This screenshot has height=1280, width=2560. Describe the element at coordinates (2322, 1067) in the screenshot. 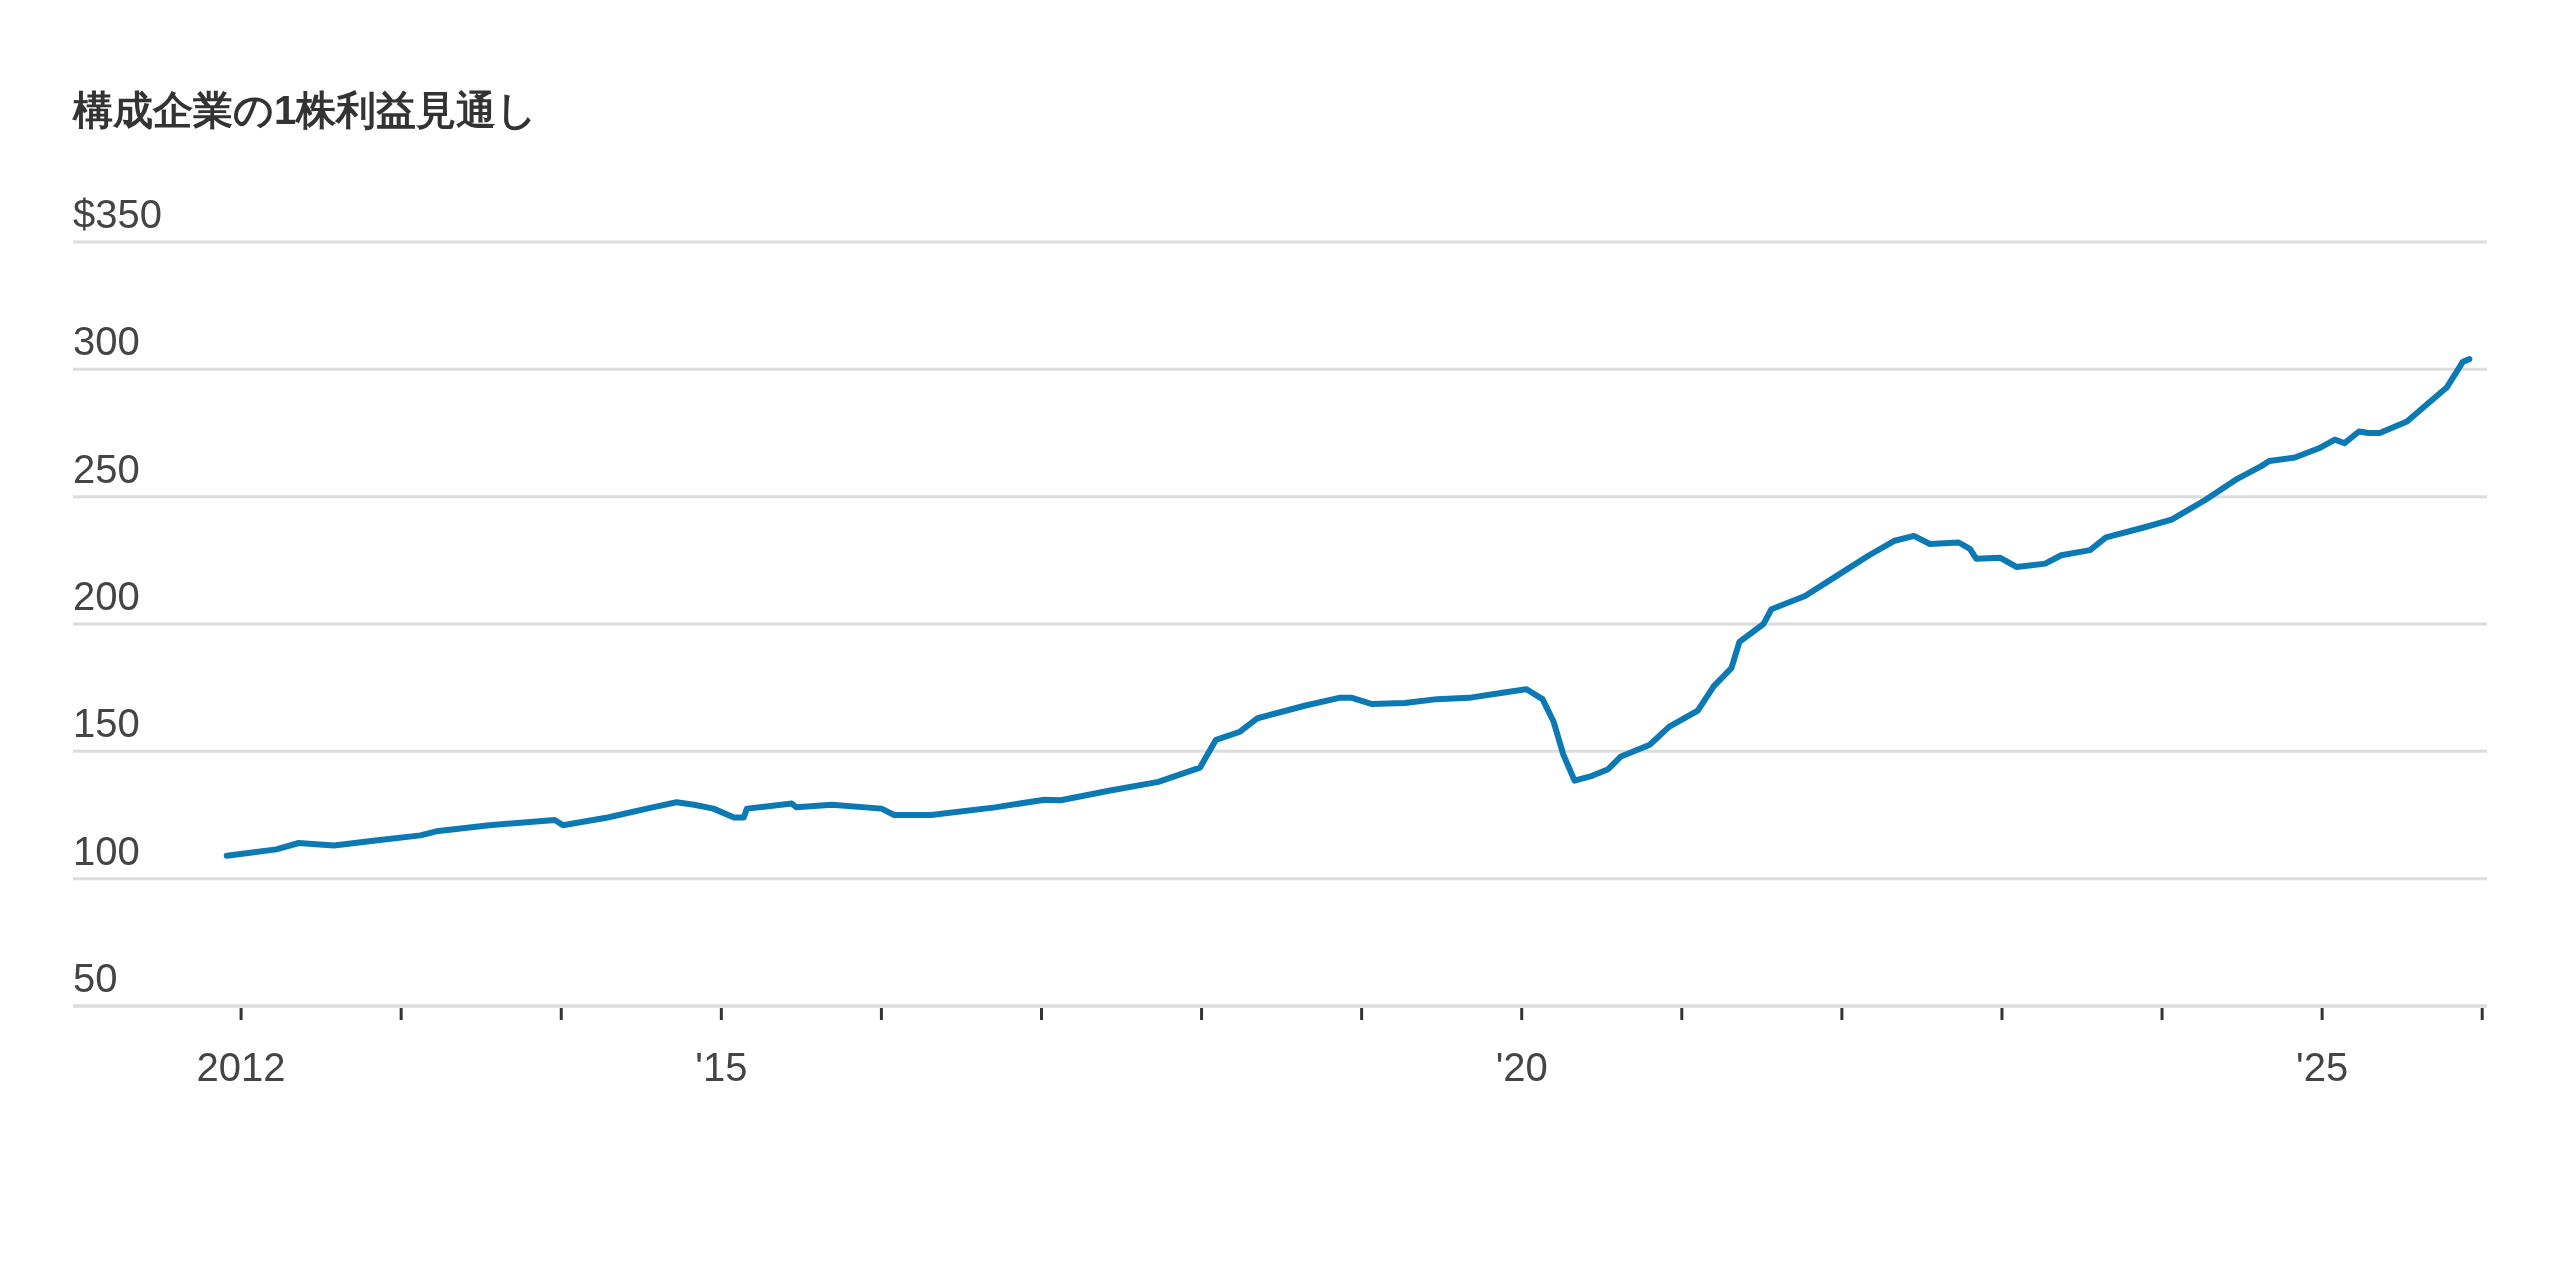

I see `x-tick-label: '25` at that location.